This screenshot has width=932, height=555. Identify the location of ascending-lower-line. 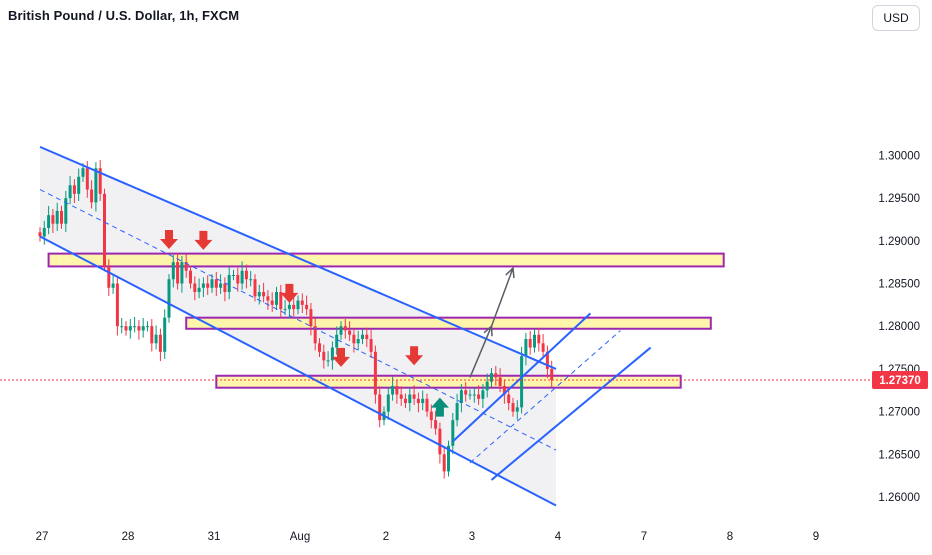
(571, 413).